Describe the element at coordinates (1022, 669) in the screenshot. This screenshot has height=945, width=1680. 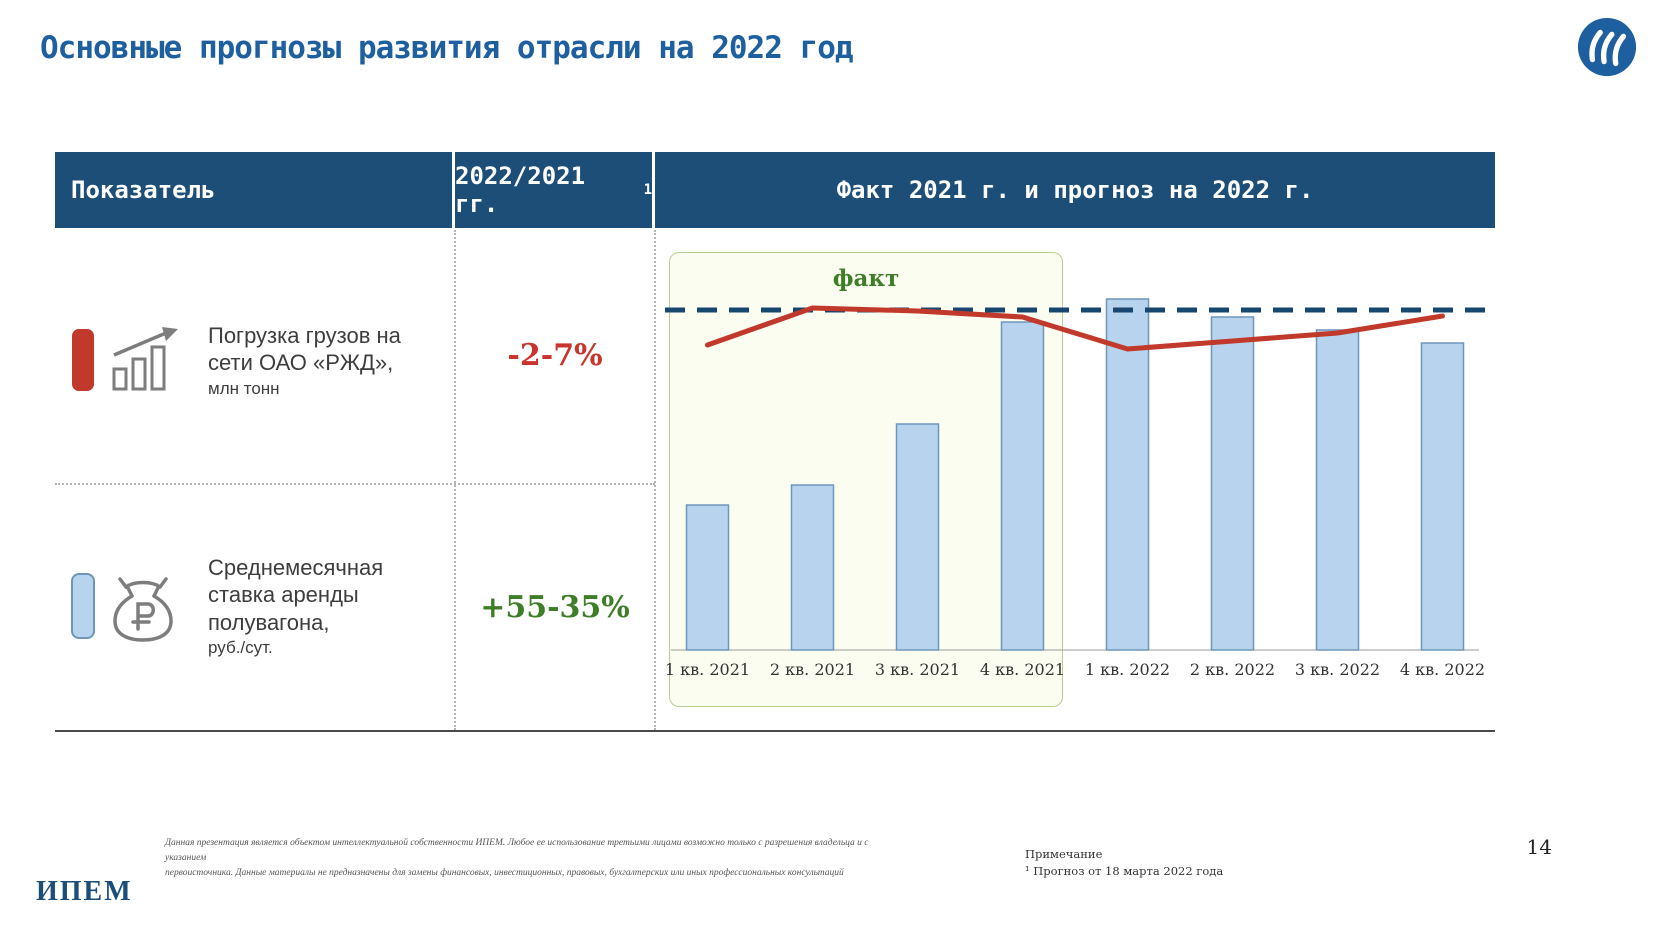
I see `tick-label: 4 кв. 2021` at that location.